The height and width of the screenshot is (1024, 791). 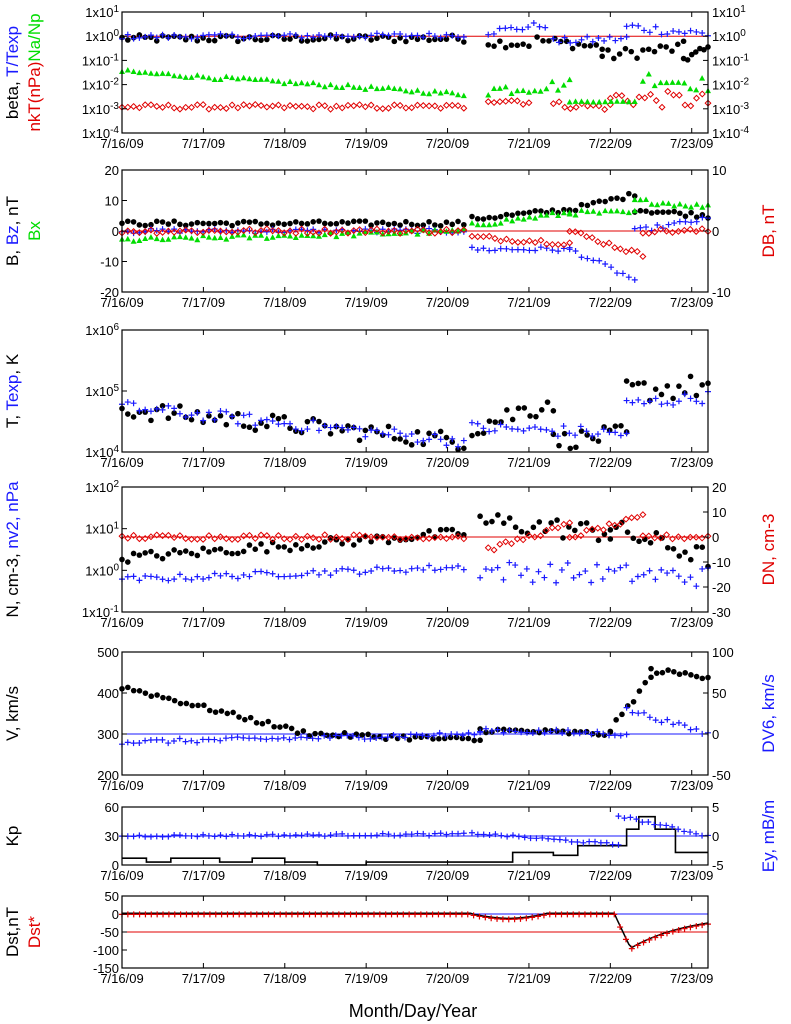 What do you see at coordinates (365, 622) in the screenshot?
I see `x-tick-label: 7/19/09` at bounding box center [365, 622].